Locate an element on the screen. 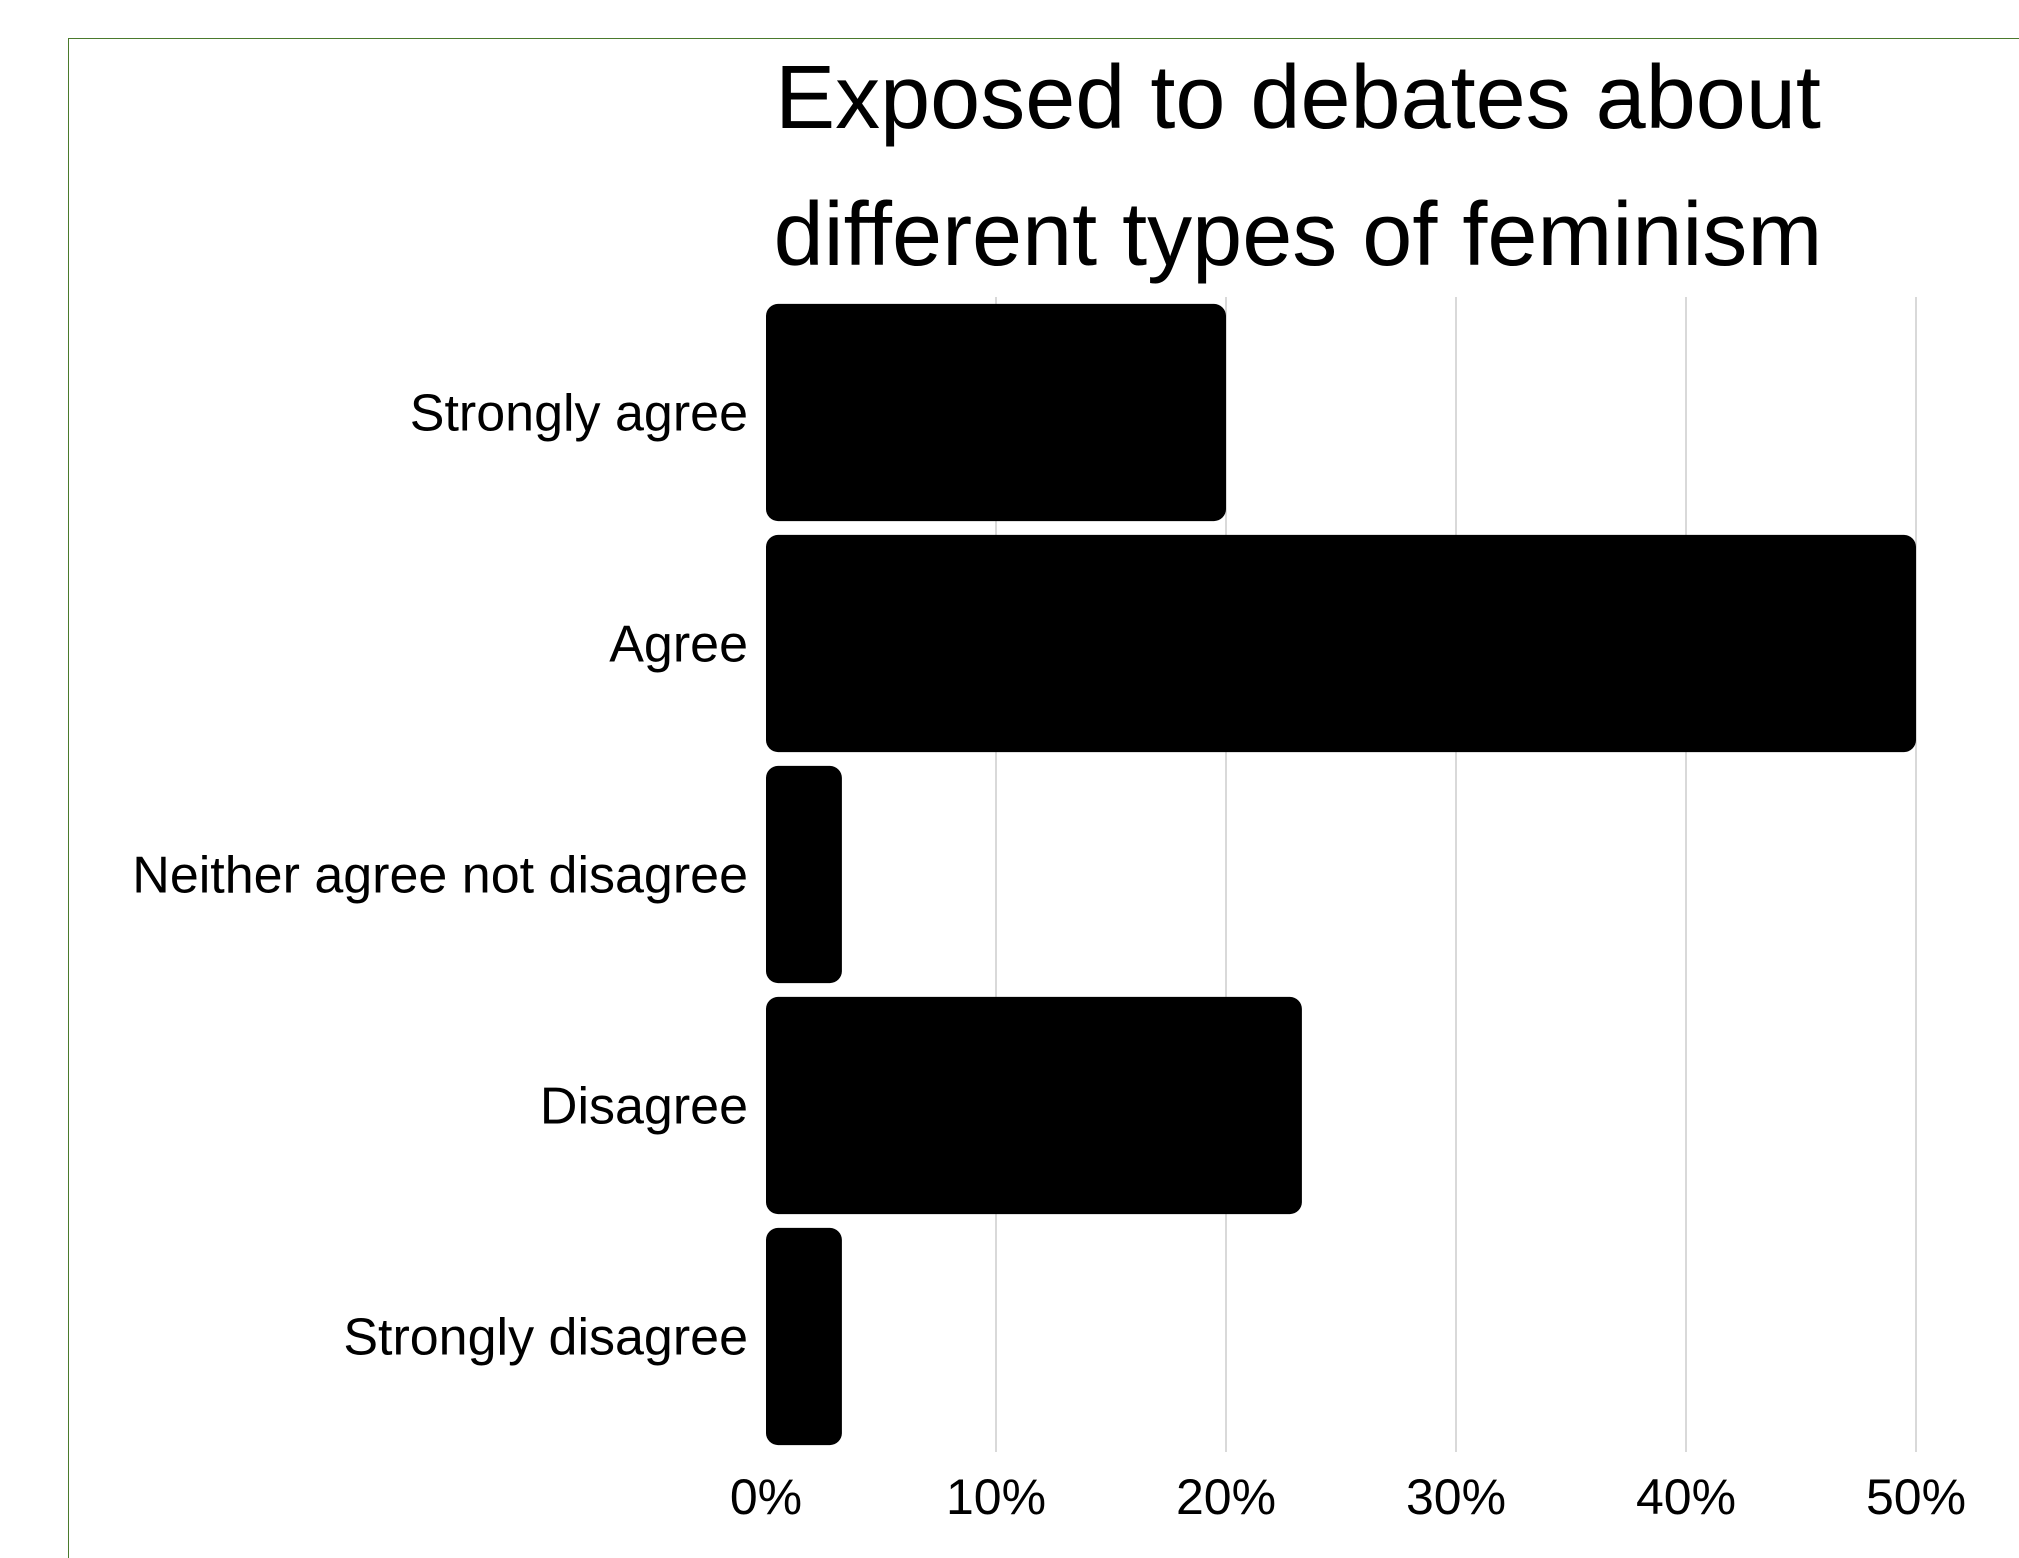  x-tick-label: 50% is located at coordinates (1916, 1497).